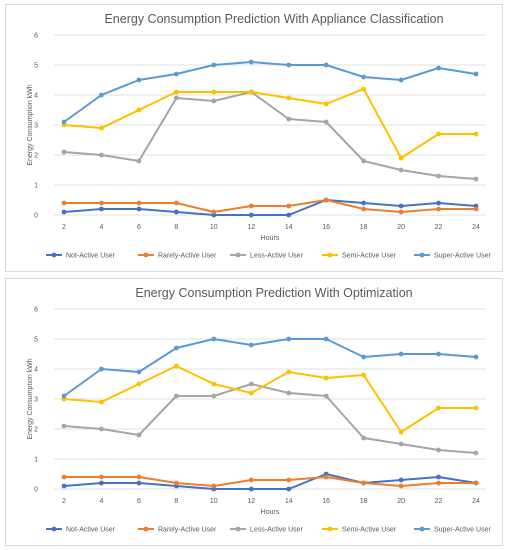 This screenshot has width=510, height=550. Describe the element at coordinates (36, 340) in the screenshot. I see `y-tick-label: 5` at that location.